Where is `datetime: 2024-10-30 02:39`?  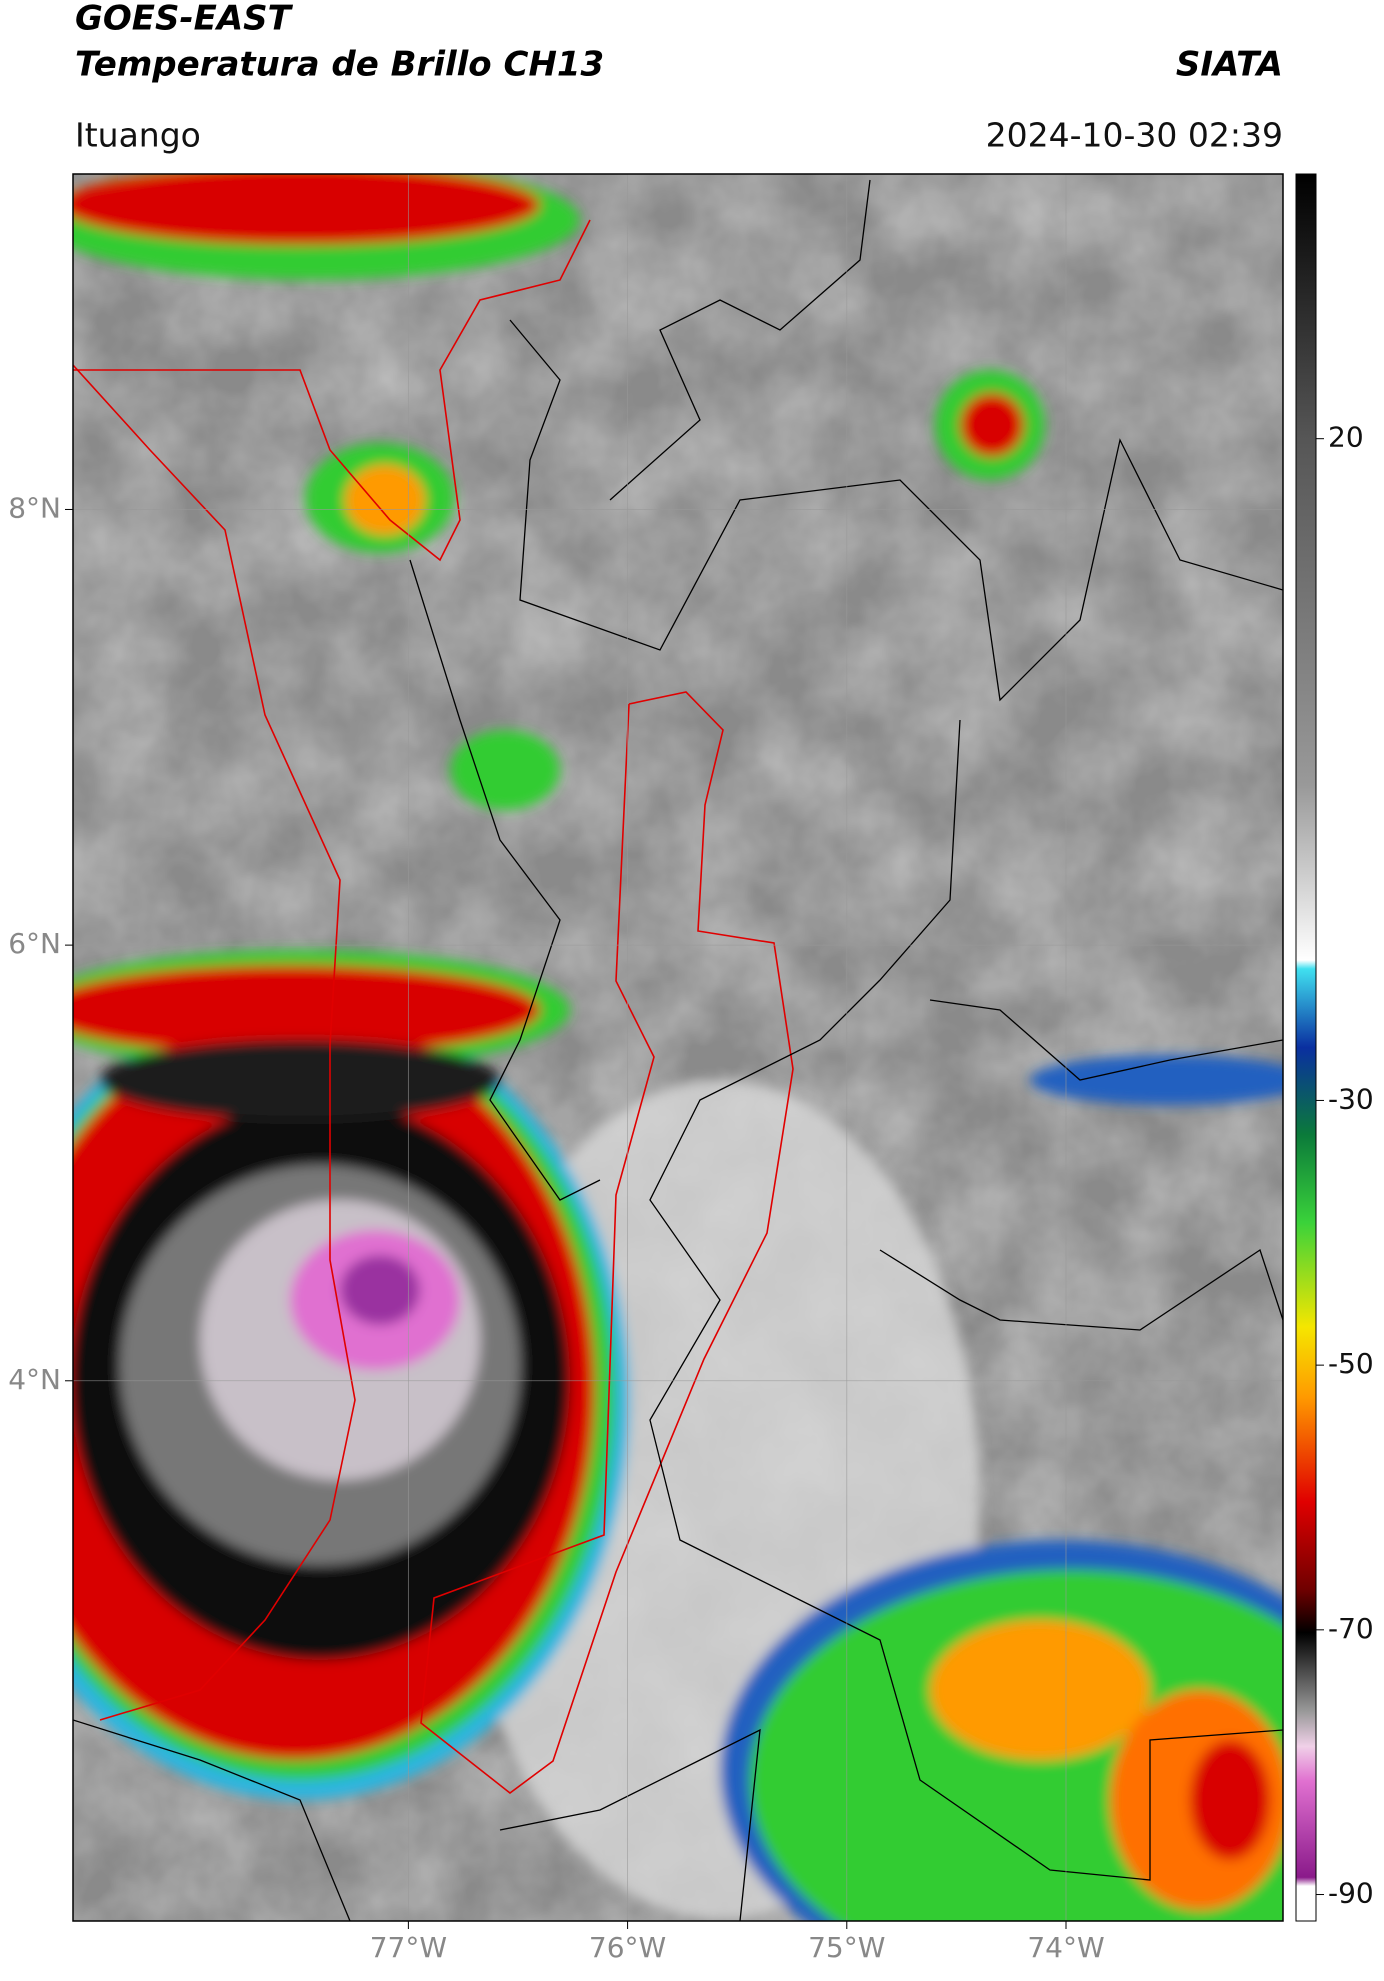
datetime: 2024-10-30 02:39 is located at coordinates (1134, 135).